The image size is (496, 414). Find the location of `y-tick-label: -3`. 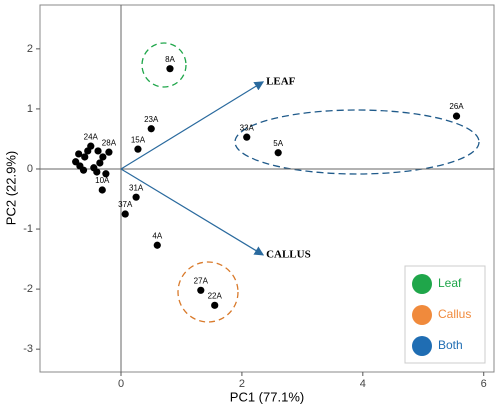

y-tick-label: -3 is located at coordinates (28, 349).